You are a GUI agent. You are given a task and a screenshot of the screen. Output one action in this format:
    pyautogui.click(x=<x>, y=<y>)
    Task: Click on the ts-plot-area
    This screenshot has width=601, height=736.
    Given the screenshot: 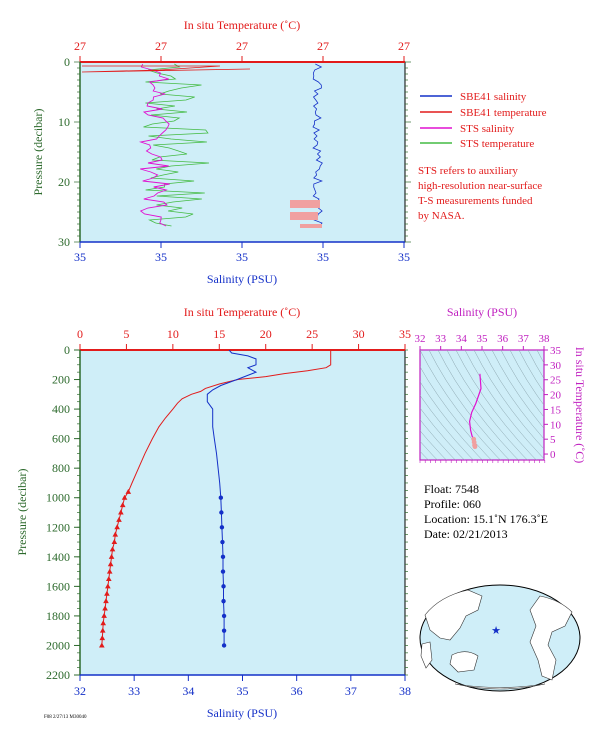 What is the action you would take?
    pyautogui.click(x=482, y=405)
    